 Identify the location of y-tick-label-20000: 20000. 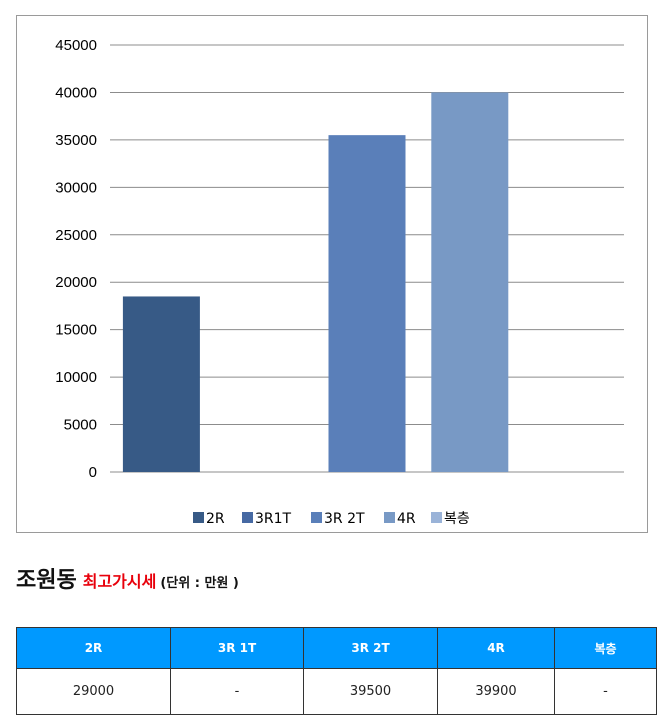
(76, 282).